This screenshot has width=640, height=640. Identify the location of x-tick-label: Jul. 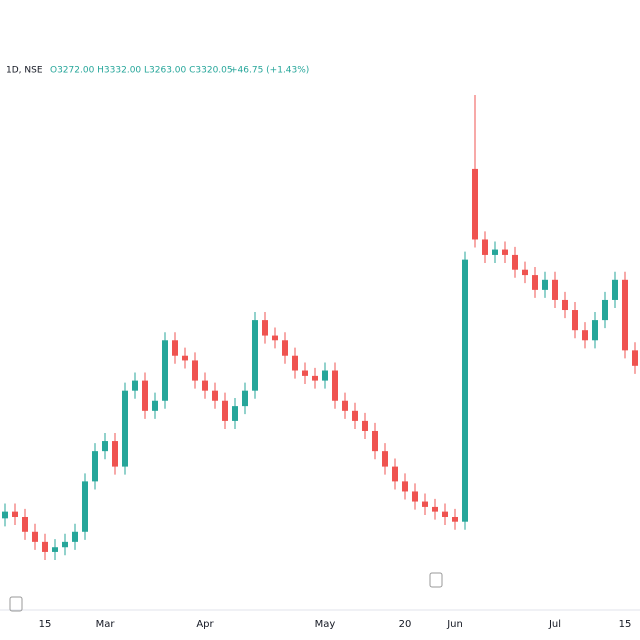
(554, 624).